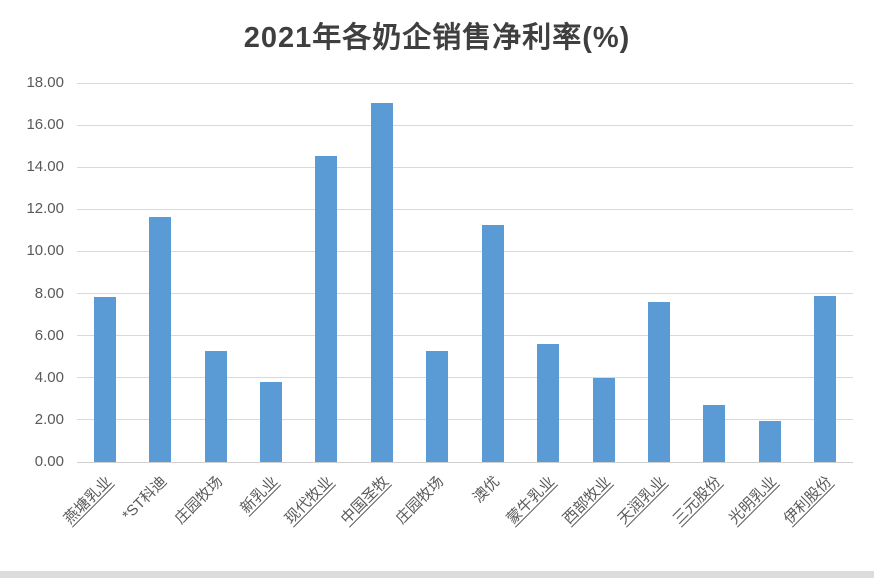 The height and width of the screenshot is (578, 874). I want to click on y-axis-tick-label: 12.00, so click(45, 209).